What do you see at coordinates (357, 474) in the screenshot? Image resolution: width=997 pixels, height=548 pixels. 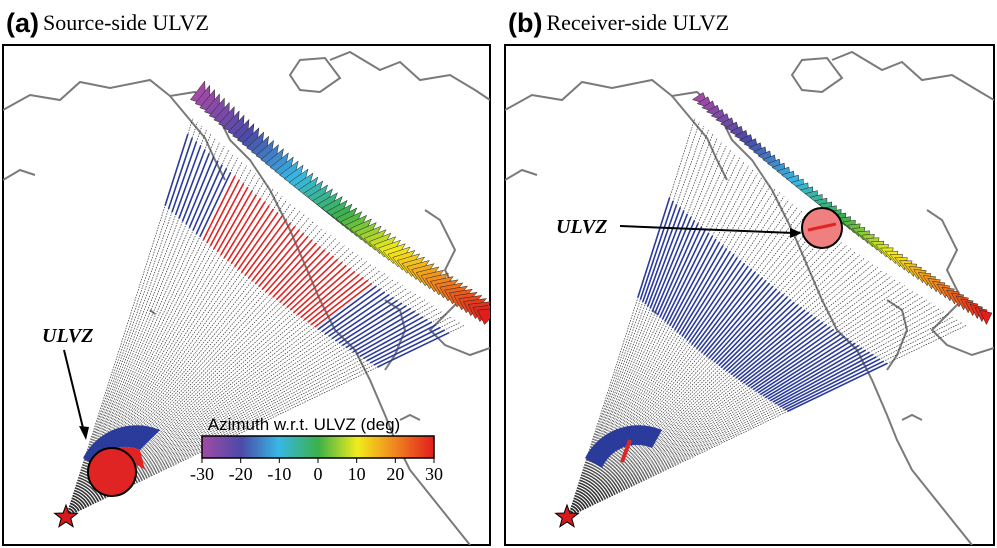 I see `colorbar-tick-label: 10` at bounding box center [357, 474].